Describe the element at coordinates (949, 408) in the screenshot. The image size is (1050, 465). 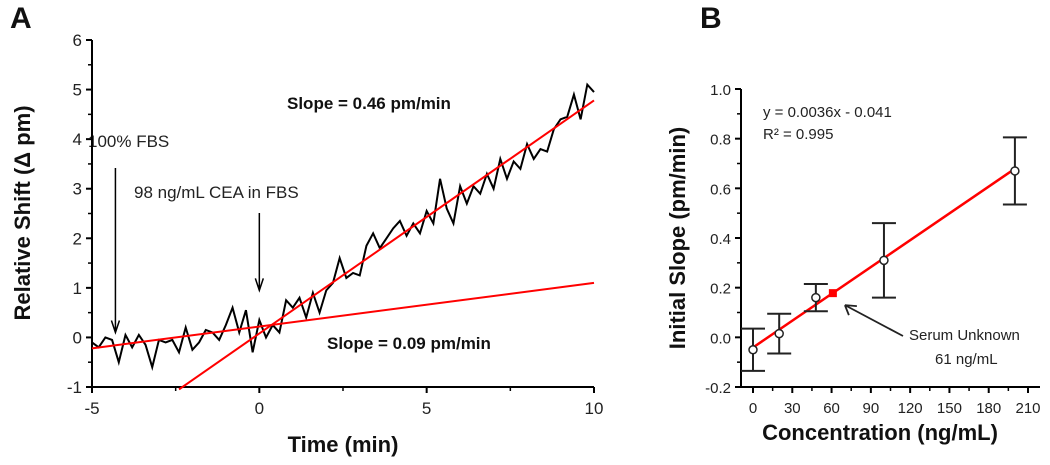
I see `x-tick-label-b: 150` at that location.